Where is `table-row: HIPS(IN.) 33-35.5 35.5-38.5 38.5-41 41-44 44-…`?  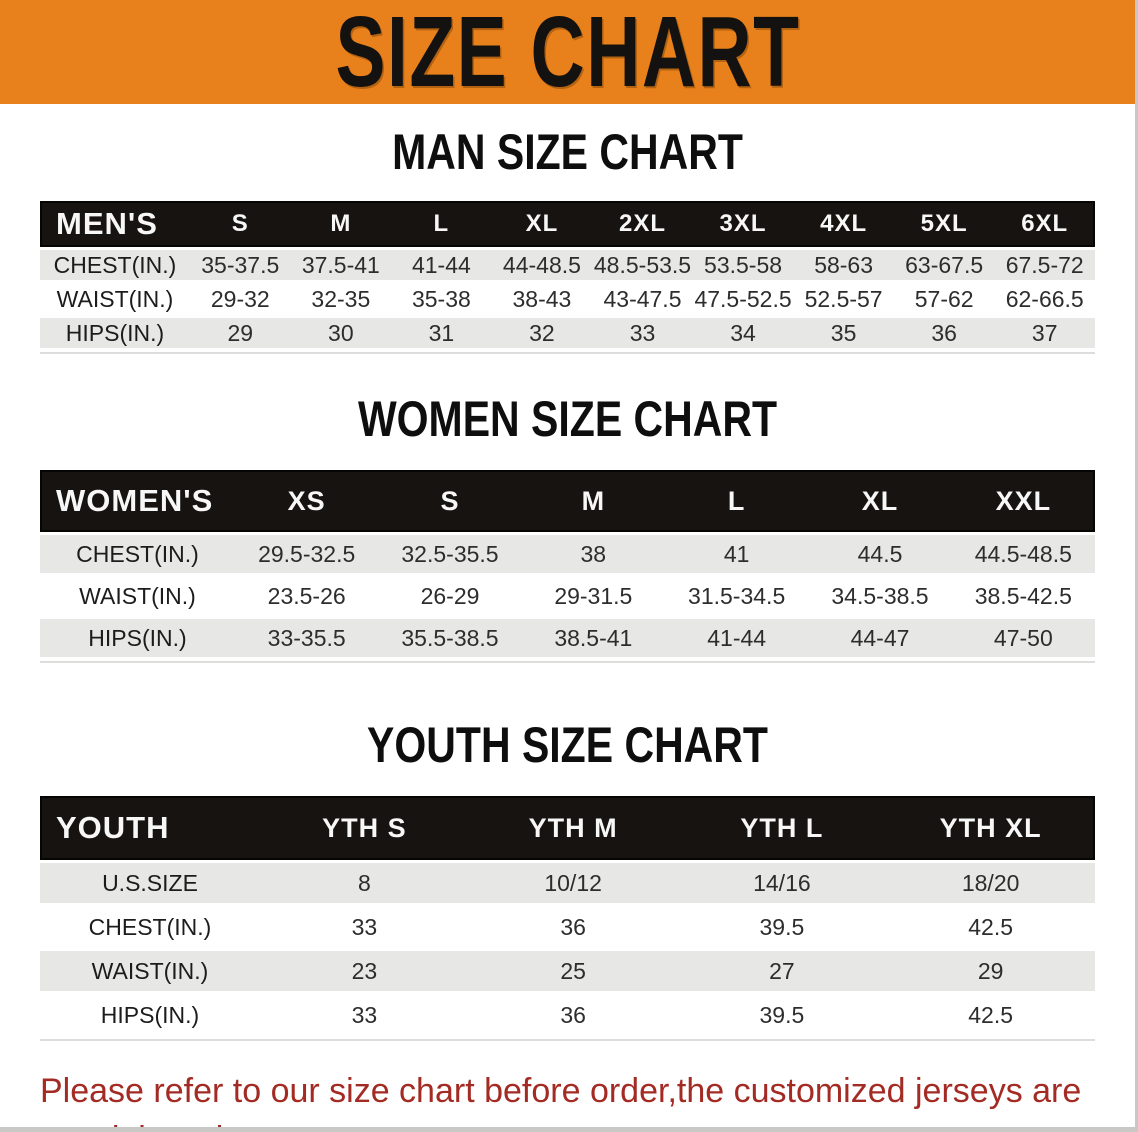
table-row: HIPS(IN.) 33-35.5 35.5-38.5 38.5-41 41-44 44-… is located at coordinates (567, 638).